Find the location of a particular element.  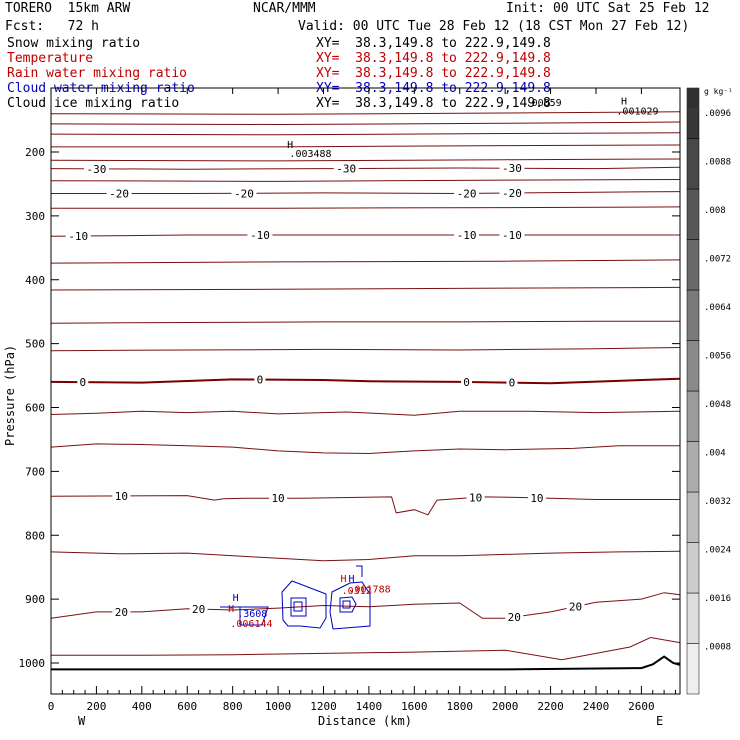

y-tick-label: 600 is located at coordinates (35, 408).